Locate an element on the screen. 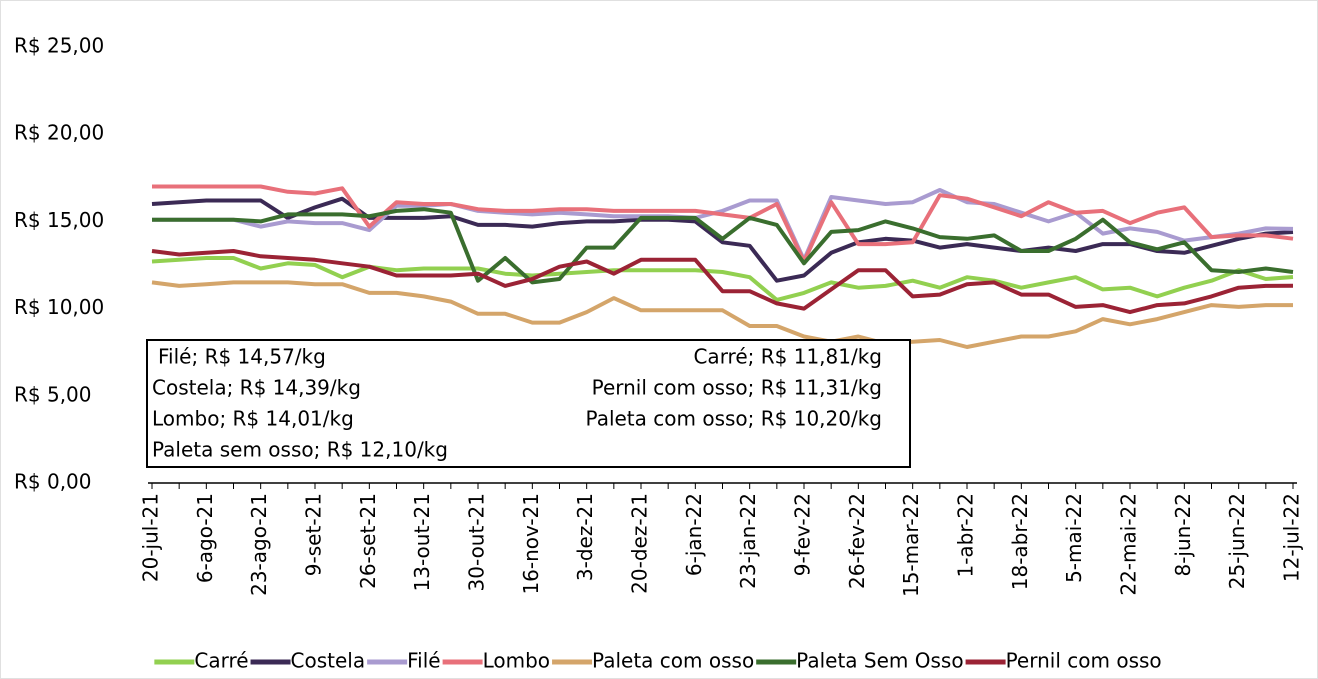 This screenshot has height=679, width=1318. x-tick-label: 15-mar-22 is located at coordinates (911, 545).